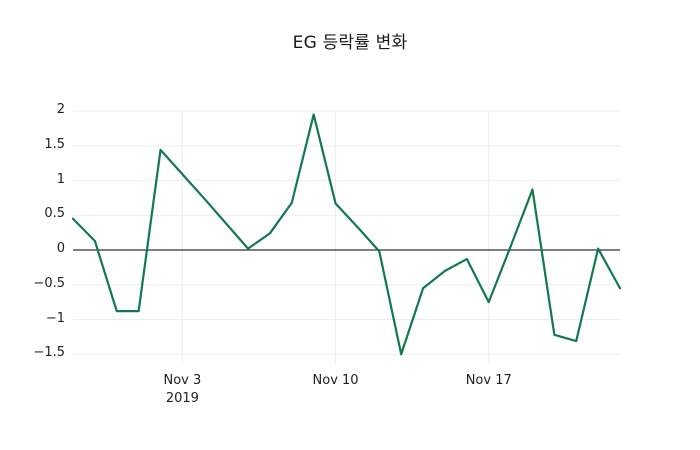 This screenshot has width=700, height=450. What do you see at coordinates (488, 381) in the screenshot?
I see `x-axis-tick-label: Nov 17` at bounding box center [488, 381].